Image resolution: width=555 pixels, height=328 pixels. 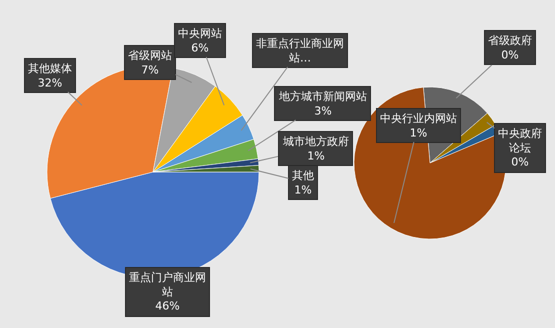 I want to click on slice-label: 中央政府论坛, so click(x=520, y=140).